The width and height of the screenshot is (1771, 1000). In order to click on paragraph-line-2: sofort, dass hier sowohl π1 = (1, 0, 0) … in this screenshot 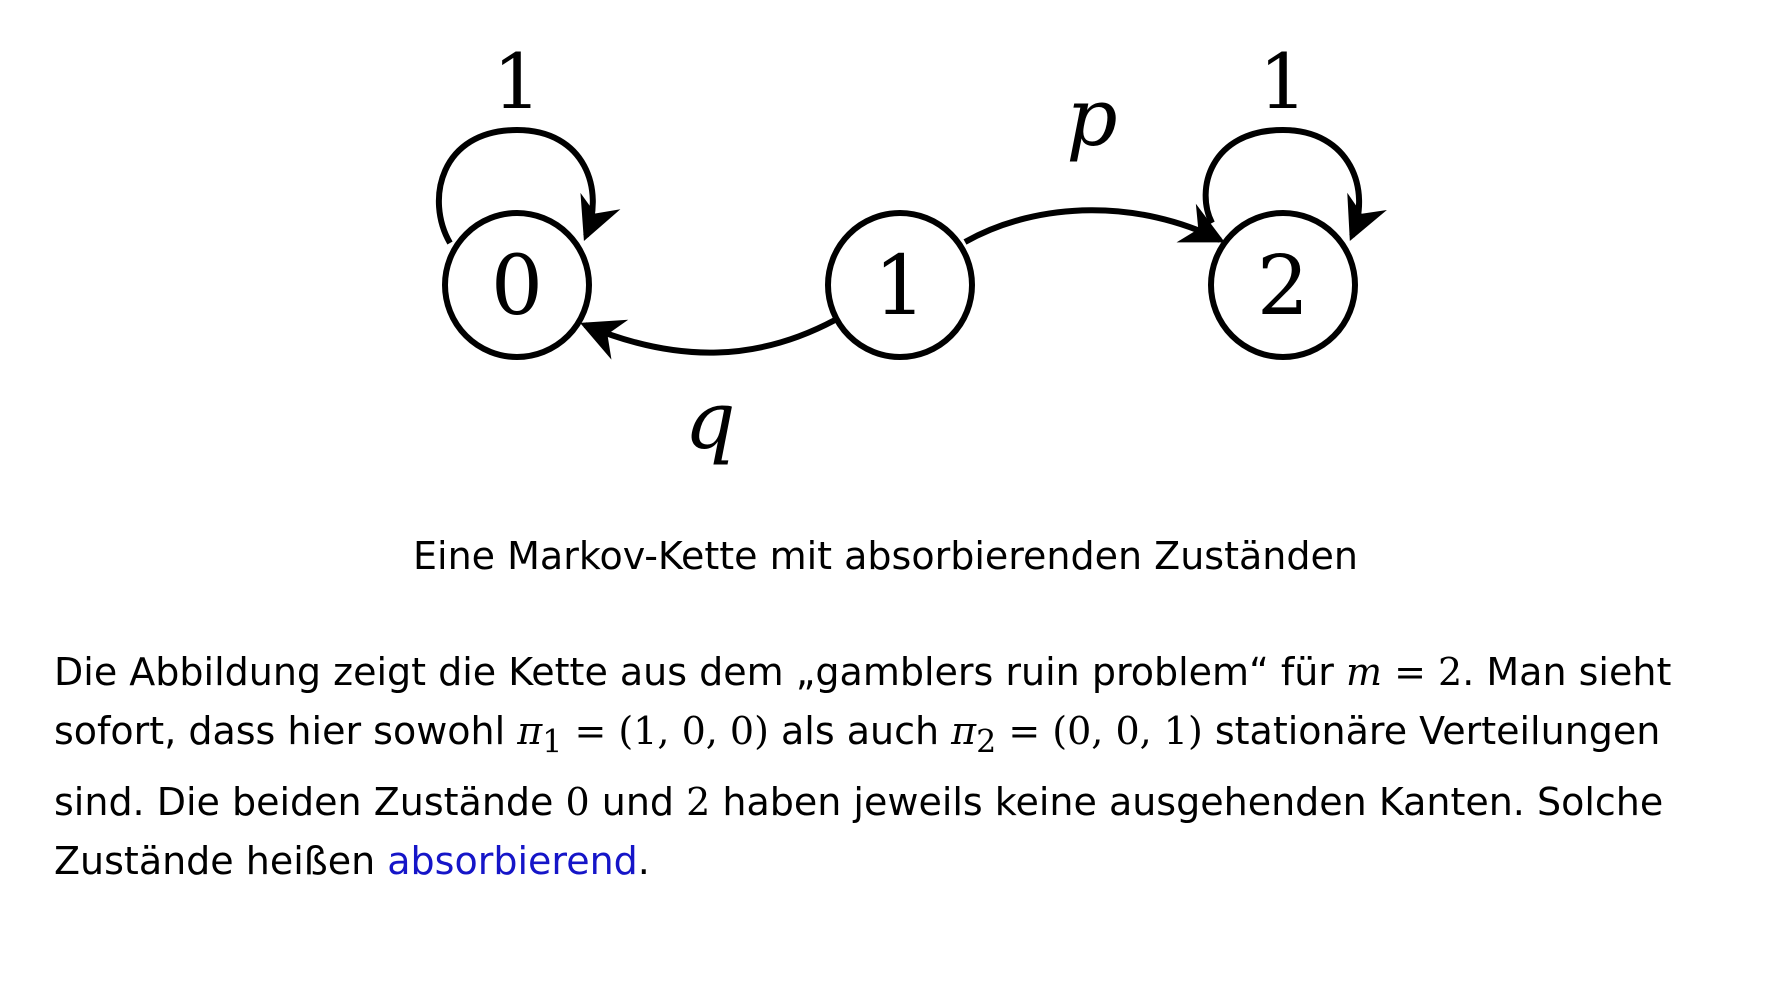, I will do `click(904, 737)`.